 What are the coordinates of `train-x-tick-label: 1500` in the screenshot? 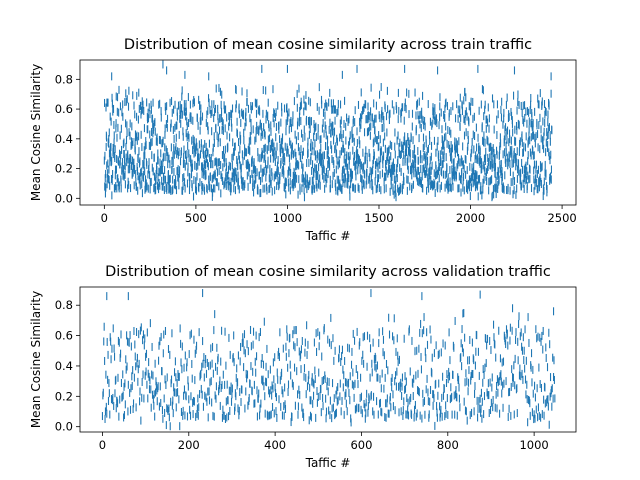 It's located at (378, 218).